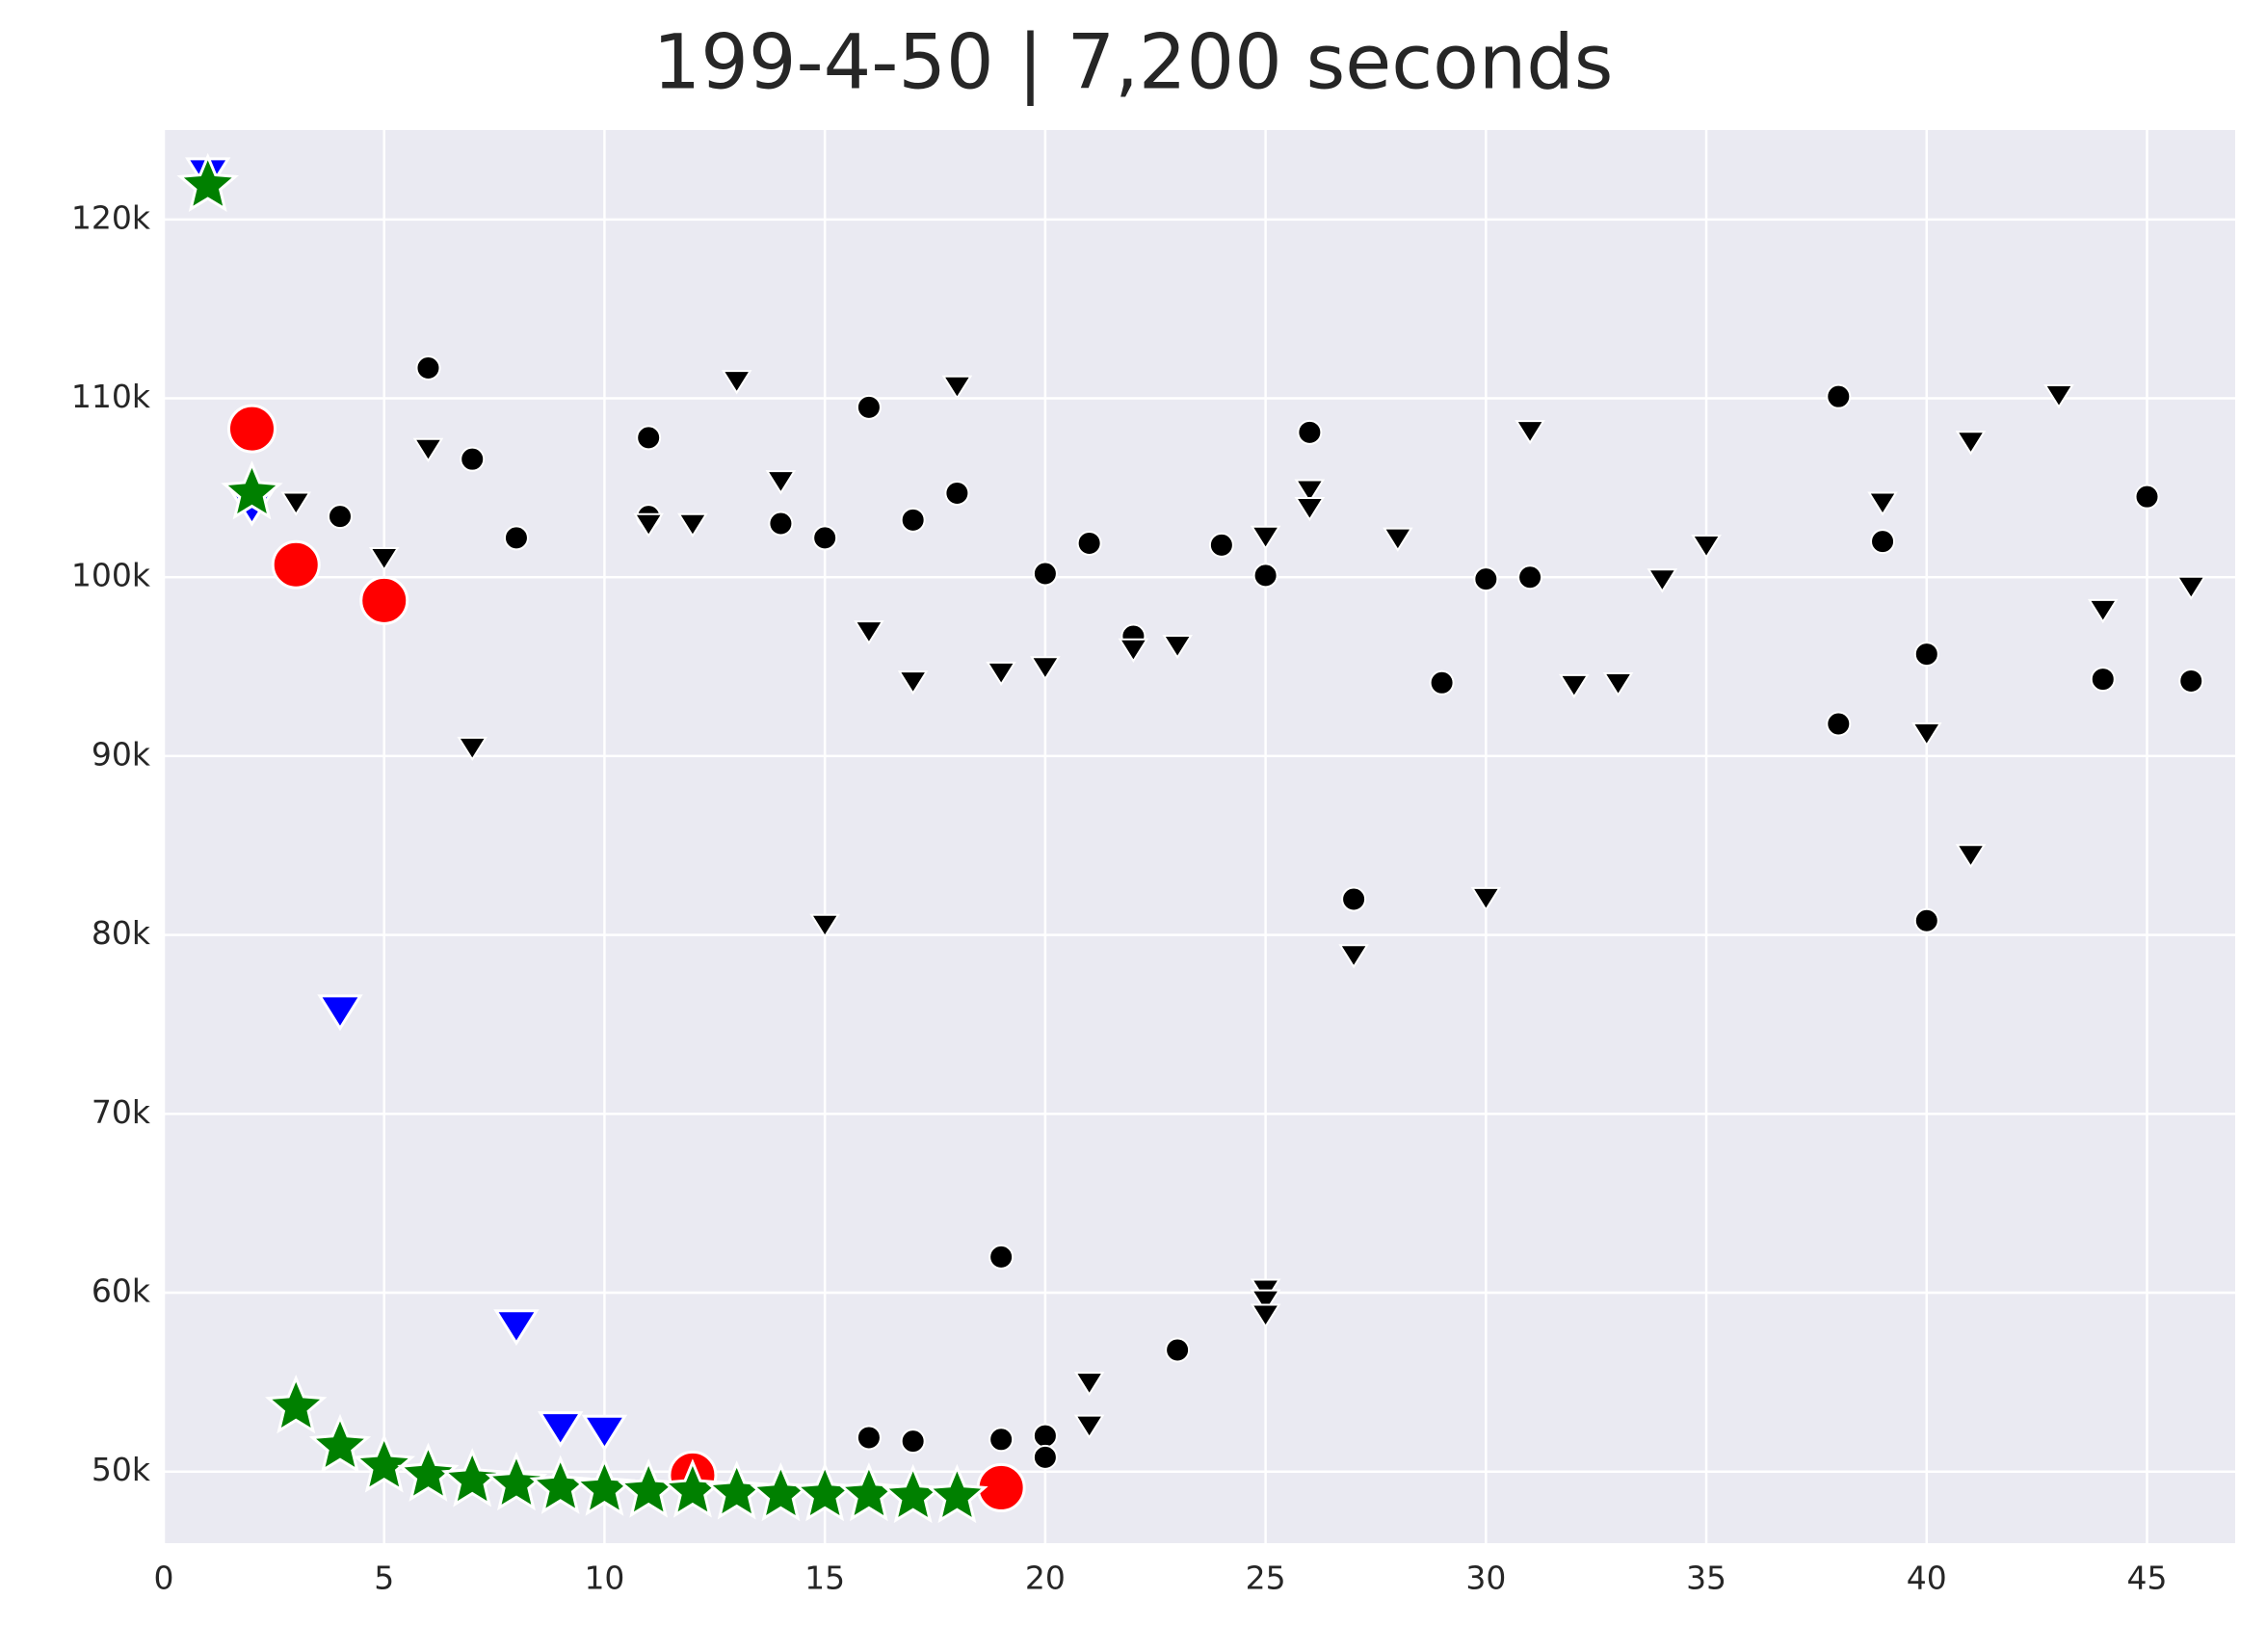 The width and height of the screenshot is (2266, 1652). Describe the element at coordinates (111, 396) in the screenshot. I see `y-tick-label: 110k` at that location.